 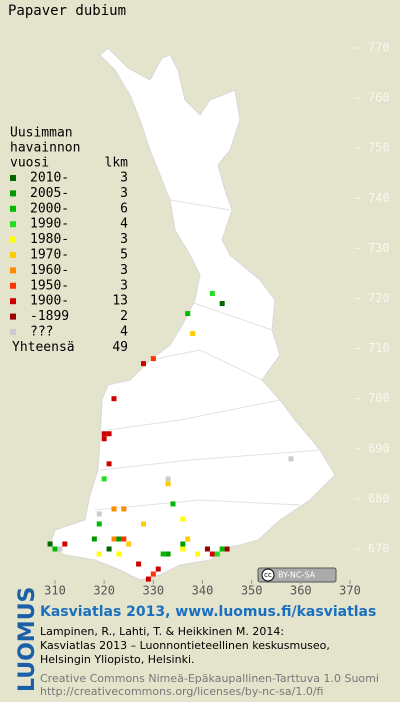 I want to click on legend-count: 5, so click(x=124, y=255).